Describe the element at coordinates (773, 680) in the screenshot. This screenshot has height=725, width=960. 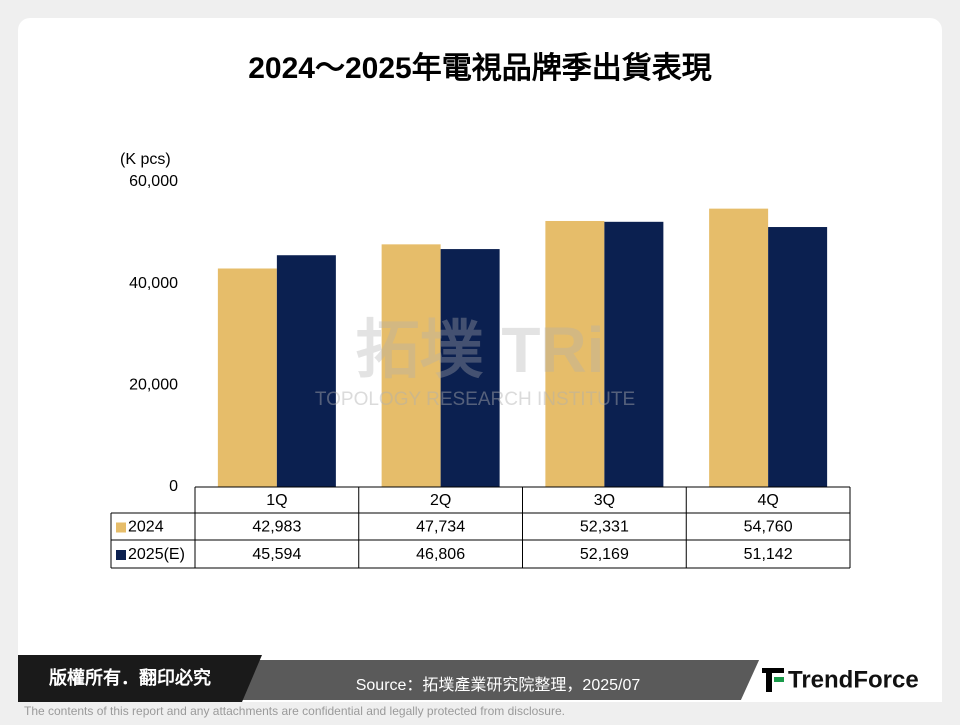
I see `brand-icon` at that location.